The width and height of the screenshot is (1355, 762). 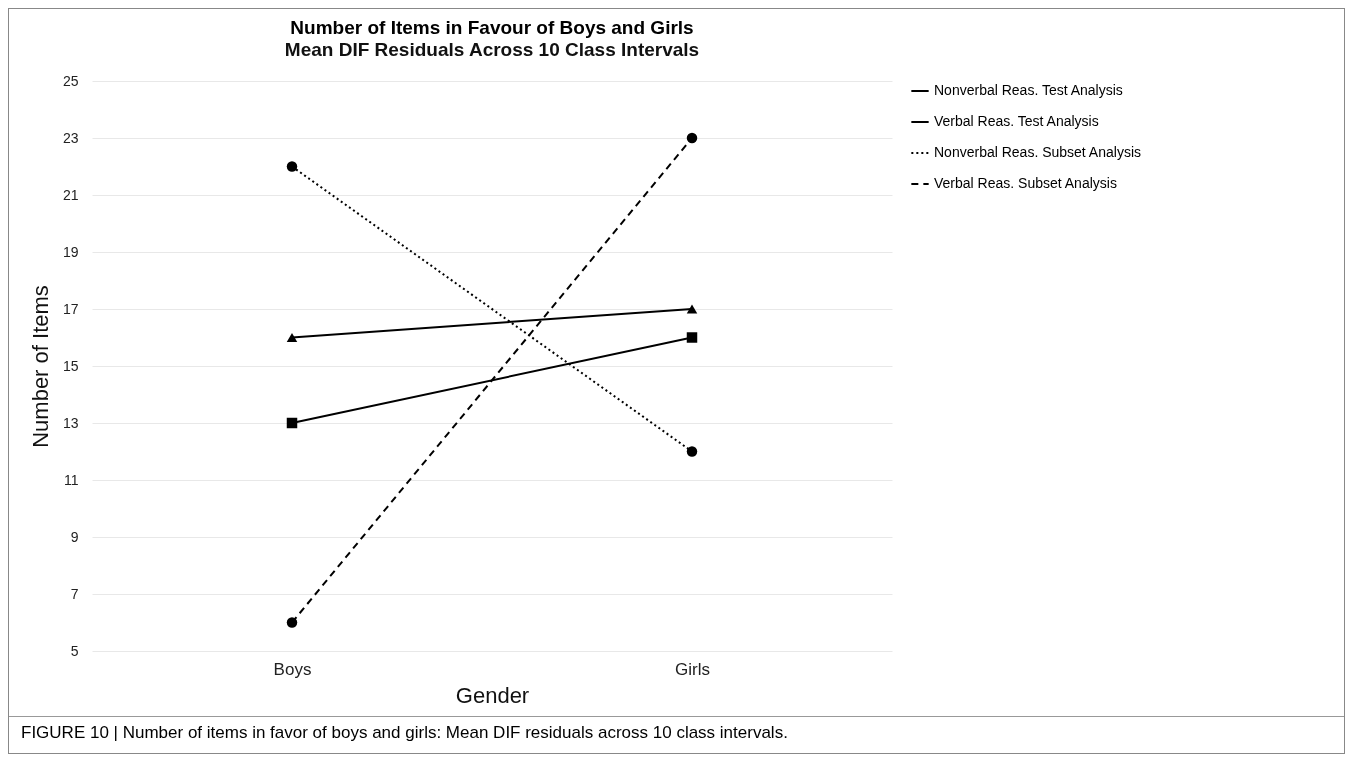 I want to click on y-tick-label: 21, so click(x=70, y=194).